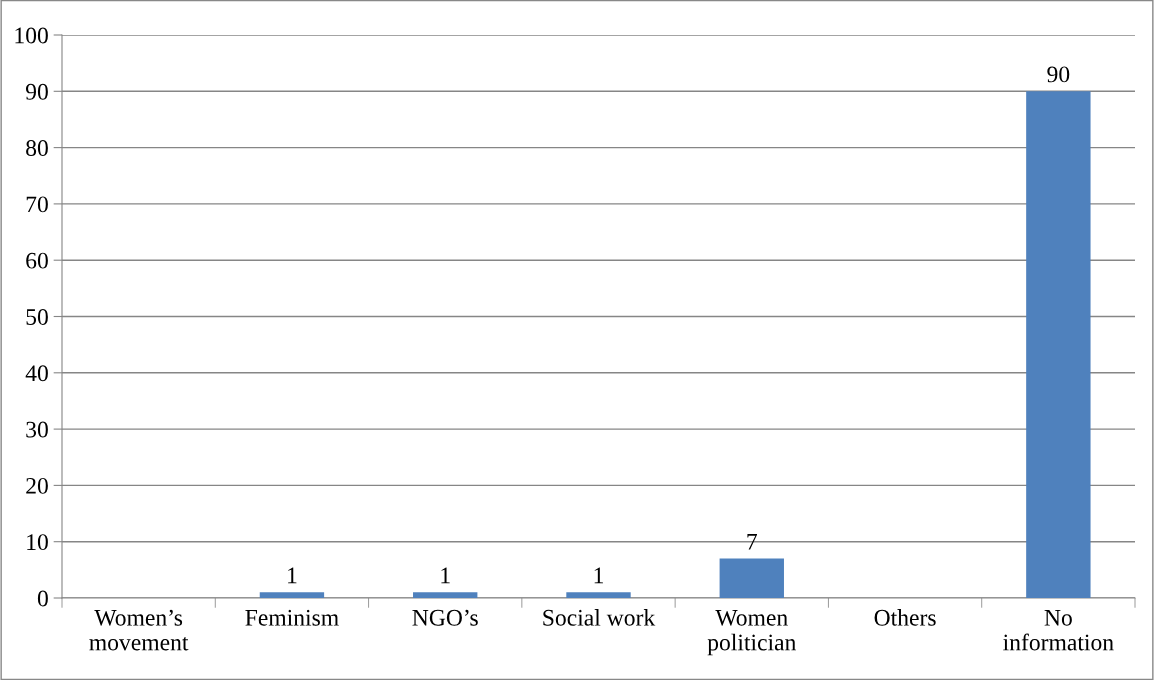 The height and width of the screenshot is (680, 1154). Describe the element at coordinates (905, 617) in the screenshot. I see `x-tick-label: Others` at that location.